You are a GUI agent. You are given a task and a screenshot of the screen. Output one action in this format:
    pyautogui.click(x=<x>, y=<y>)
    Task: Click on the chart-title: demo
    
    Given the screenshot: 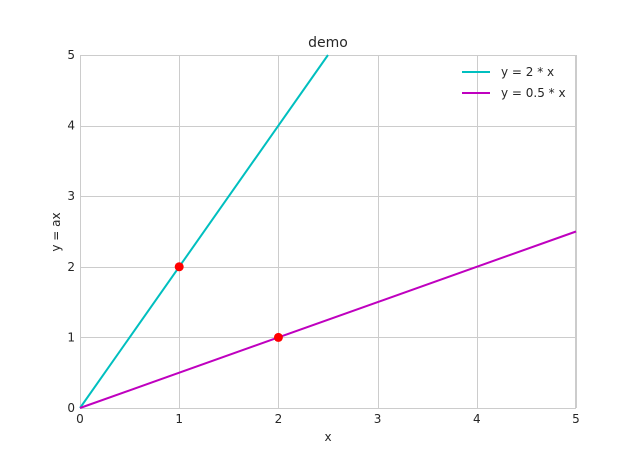 What is the action you would take?
    pyautogui.click(x=328, y=43)
    